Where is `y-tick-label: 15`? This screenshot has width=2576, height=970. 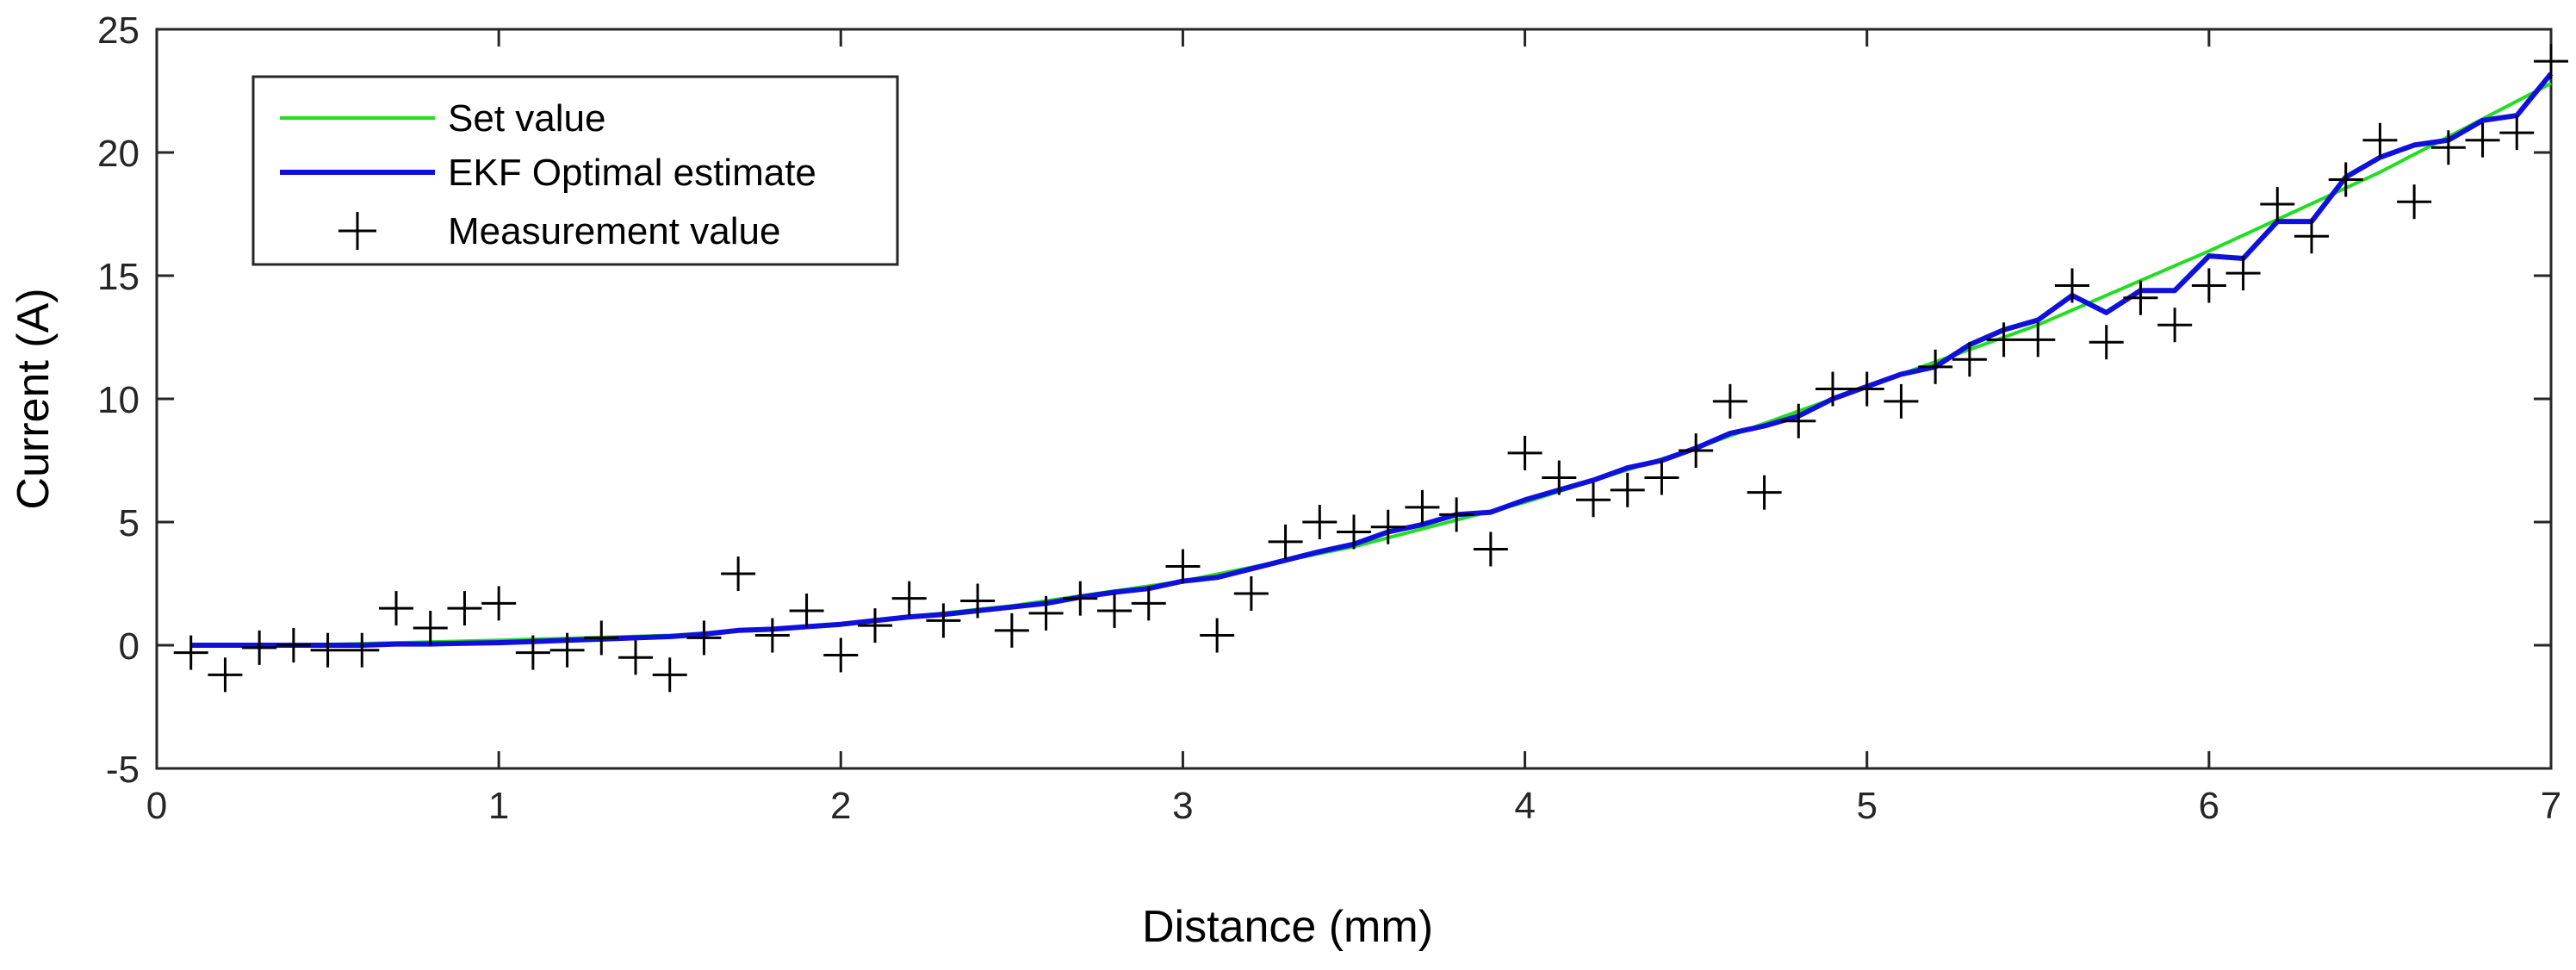
y-tick-label: 15 is located at coordinates (118, 277).